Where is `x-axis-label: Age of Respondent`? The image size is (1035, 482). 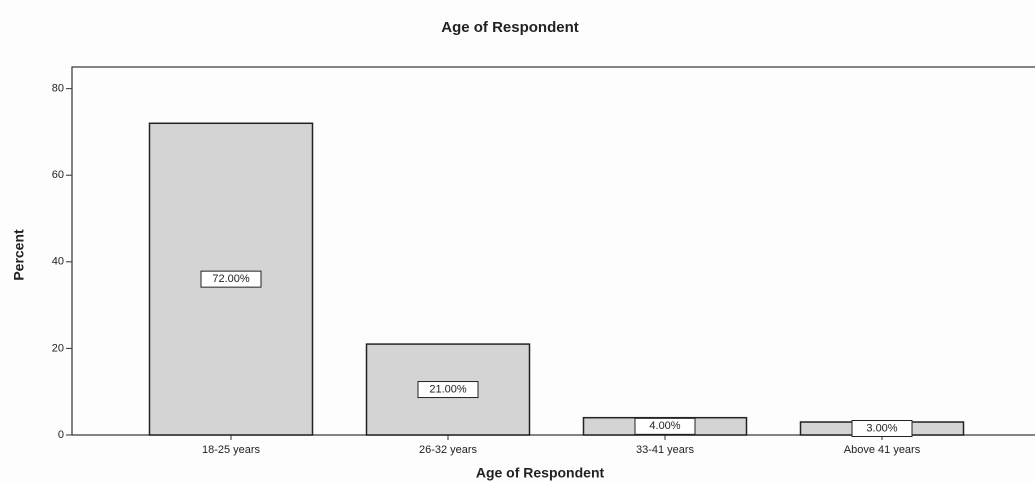 x-axis-label: Age of Respondent is located at coordinates (540, 473).